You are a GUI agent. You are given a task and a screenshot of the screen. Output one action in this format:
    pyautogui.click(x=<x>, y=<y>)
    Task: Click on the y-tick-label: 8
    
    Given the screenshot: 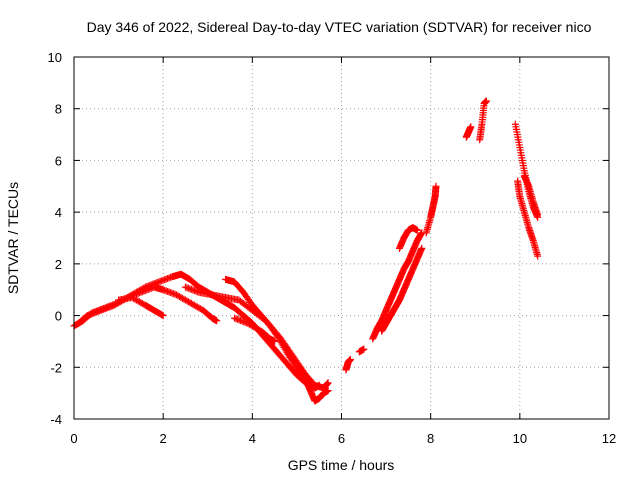 What is the action you would take?
    pyautogui.click(x=58, y=109)
    